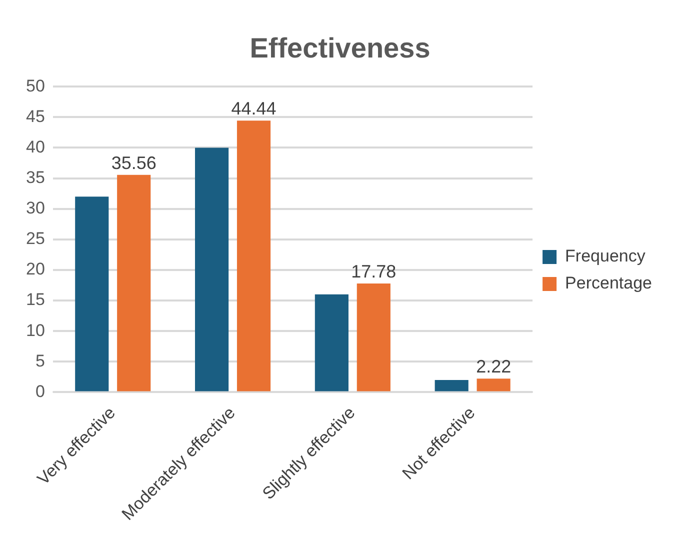  Describe the element at coordinates (40, 391) in the screenshot. I see `y-tick-label: 0` at that location.